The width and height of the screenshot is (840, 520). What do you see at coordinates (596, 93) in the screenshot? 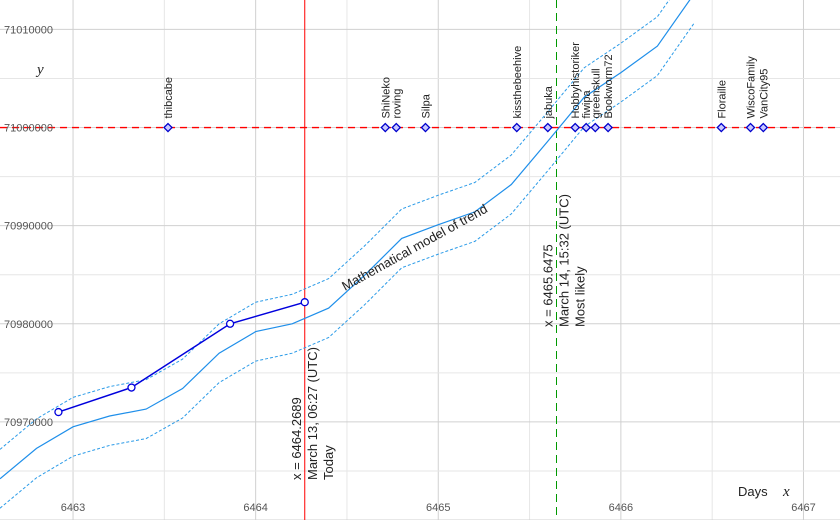
I see `user-name-label: greenskull` at bounding box center [596, 93].